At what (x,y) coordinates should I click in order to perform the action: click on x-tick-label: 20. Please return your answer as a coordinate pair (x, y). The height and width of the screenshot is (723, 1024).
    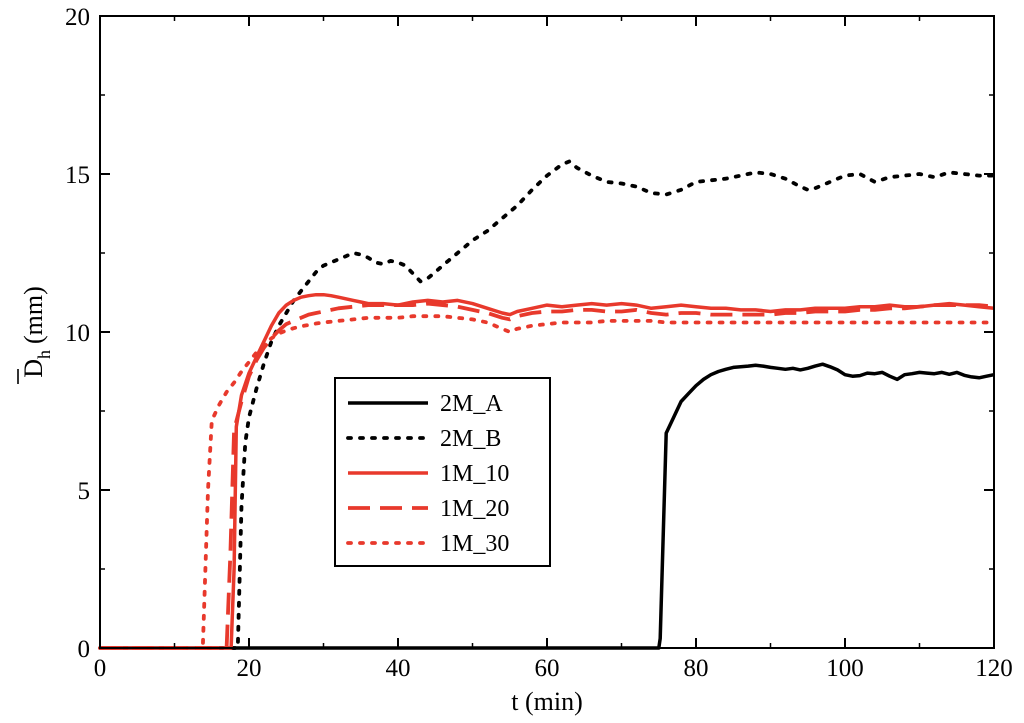
    Looking at the image, I should click on (249, 668).